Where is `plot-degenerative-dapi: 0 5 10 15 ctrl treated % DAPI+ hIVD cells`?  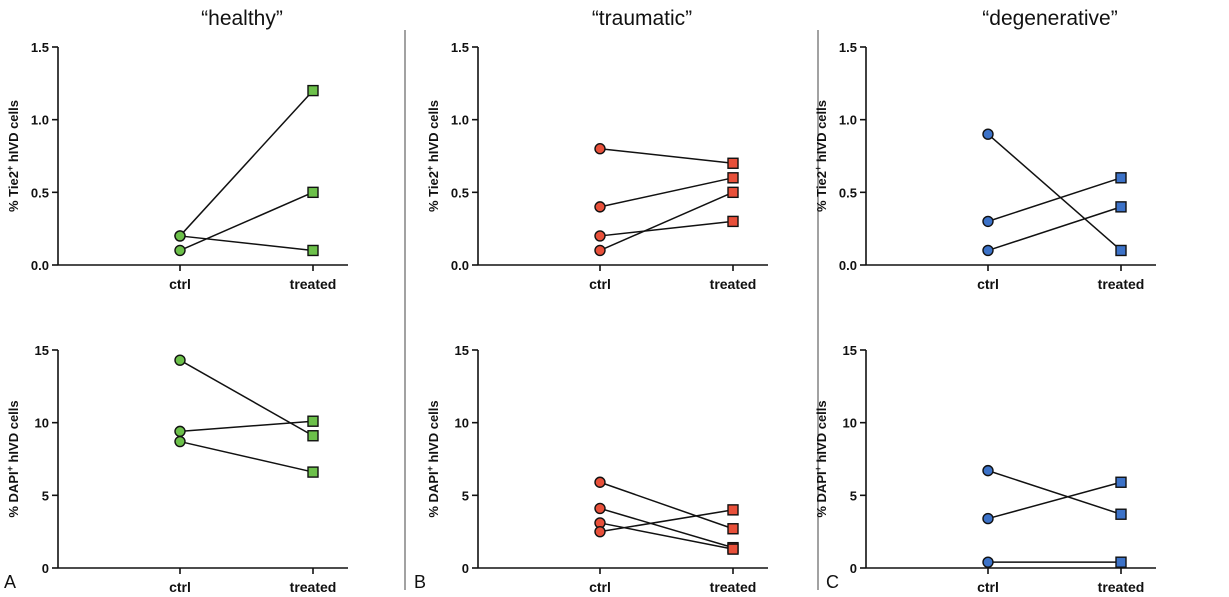
plot-degenerative-dapi: 0 5 10 15 ctrl treated % DAPI+ hIVD cells is located at coordinates (984, 469).